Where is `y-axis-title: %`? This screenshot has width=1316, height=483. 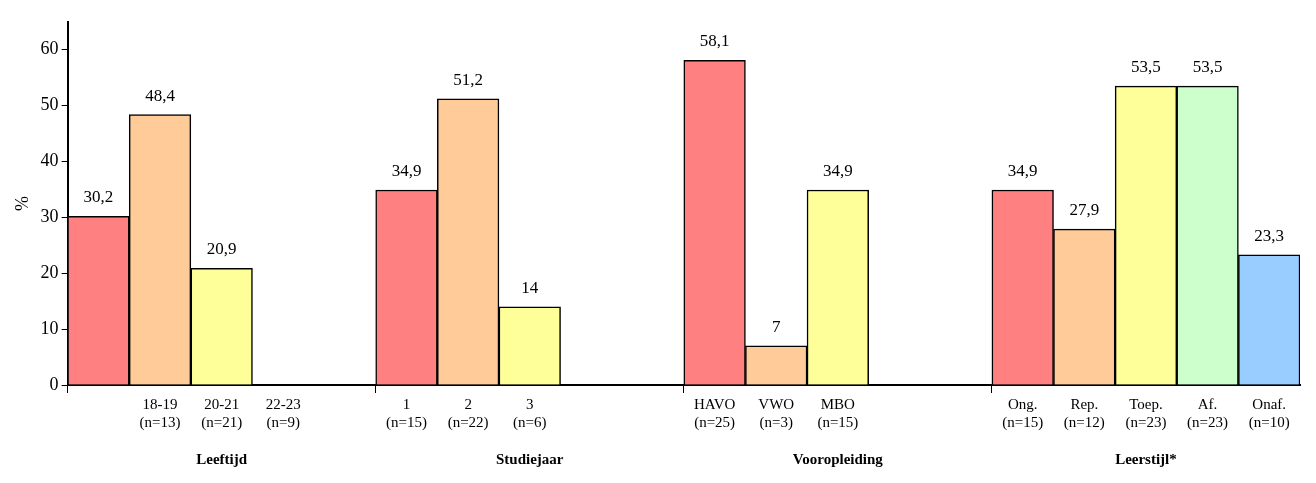 y-axis-title: % is located at coordinates (21, 203).